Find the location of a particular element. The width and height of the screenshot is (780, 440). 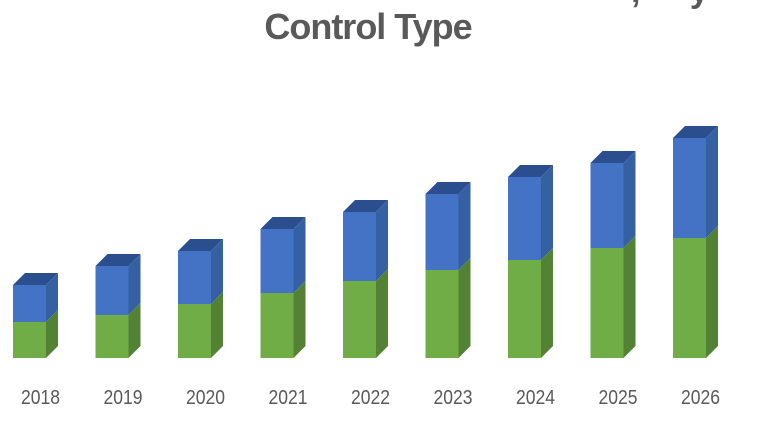

bar-side-face-blue-2019 is located at coordinates (134, 284).